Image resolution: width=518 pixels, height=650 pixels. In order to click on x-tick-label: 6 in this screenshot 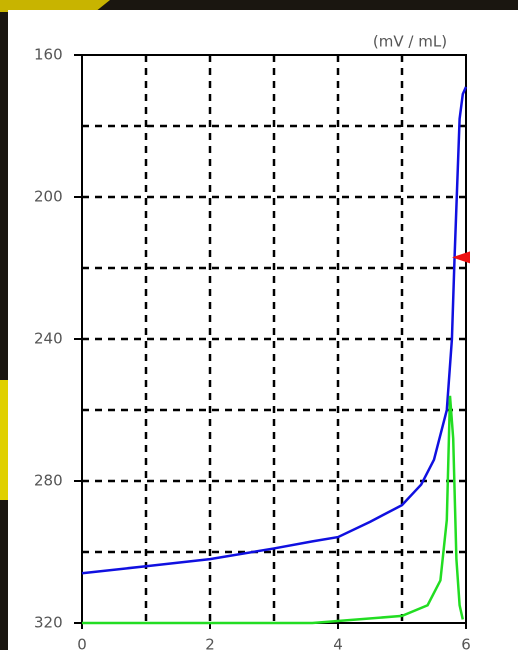, I will do `click(466, 643)`.